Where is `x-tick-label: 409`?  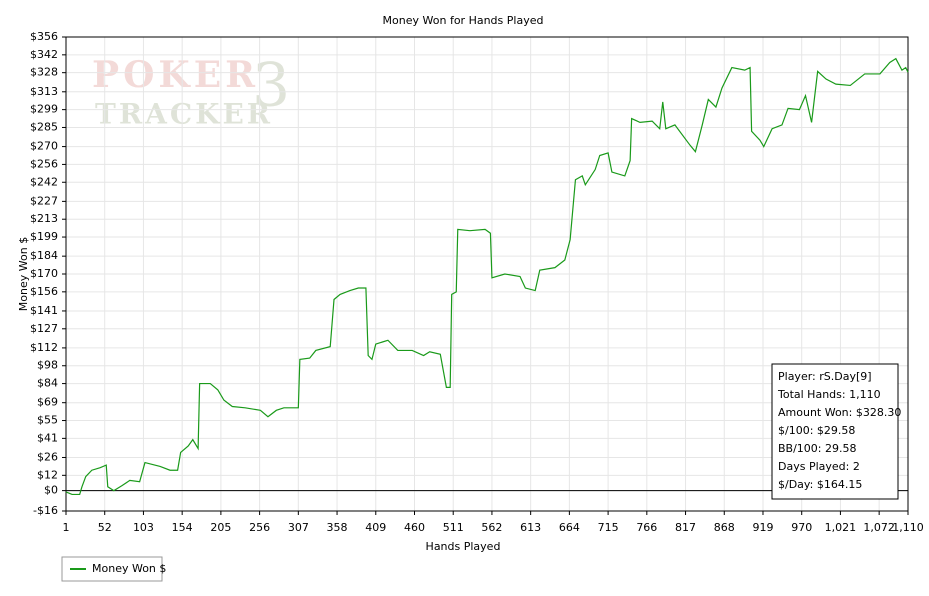 x-tick-label: 409 is located at coordinates (375, 527).